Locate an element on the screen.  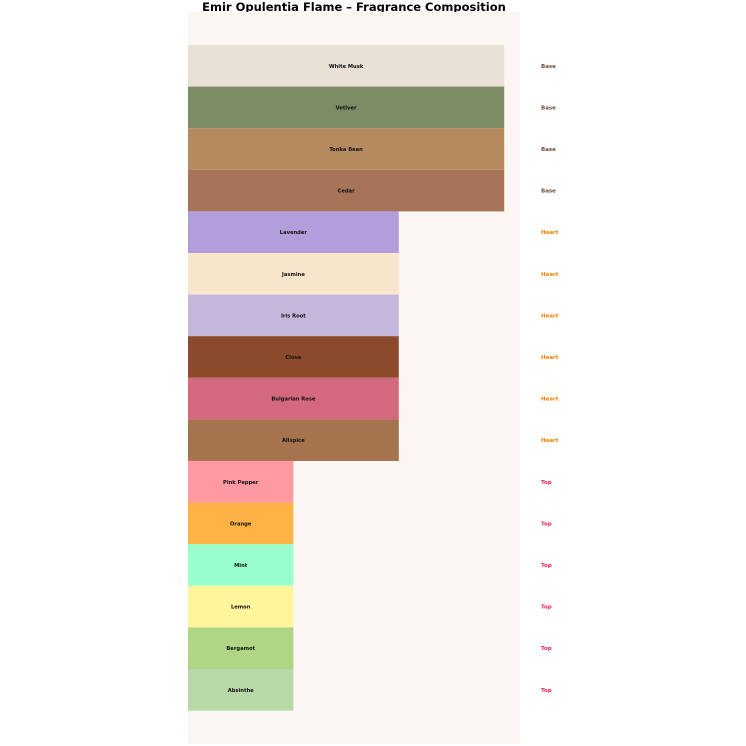
bar-white-musk is located at coordinates (346, 66).